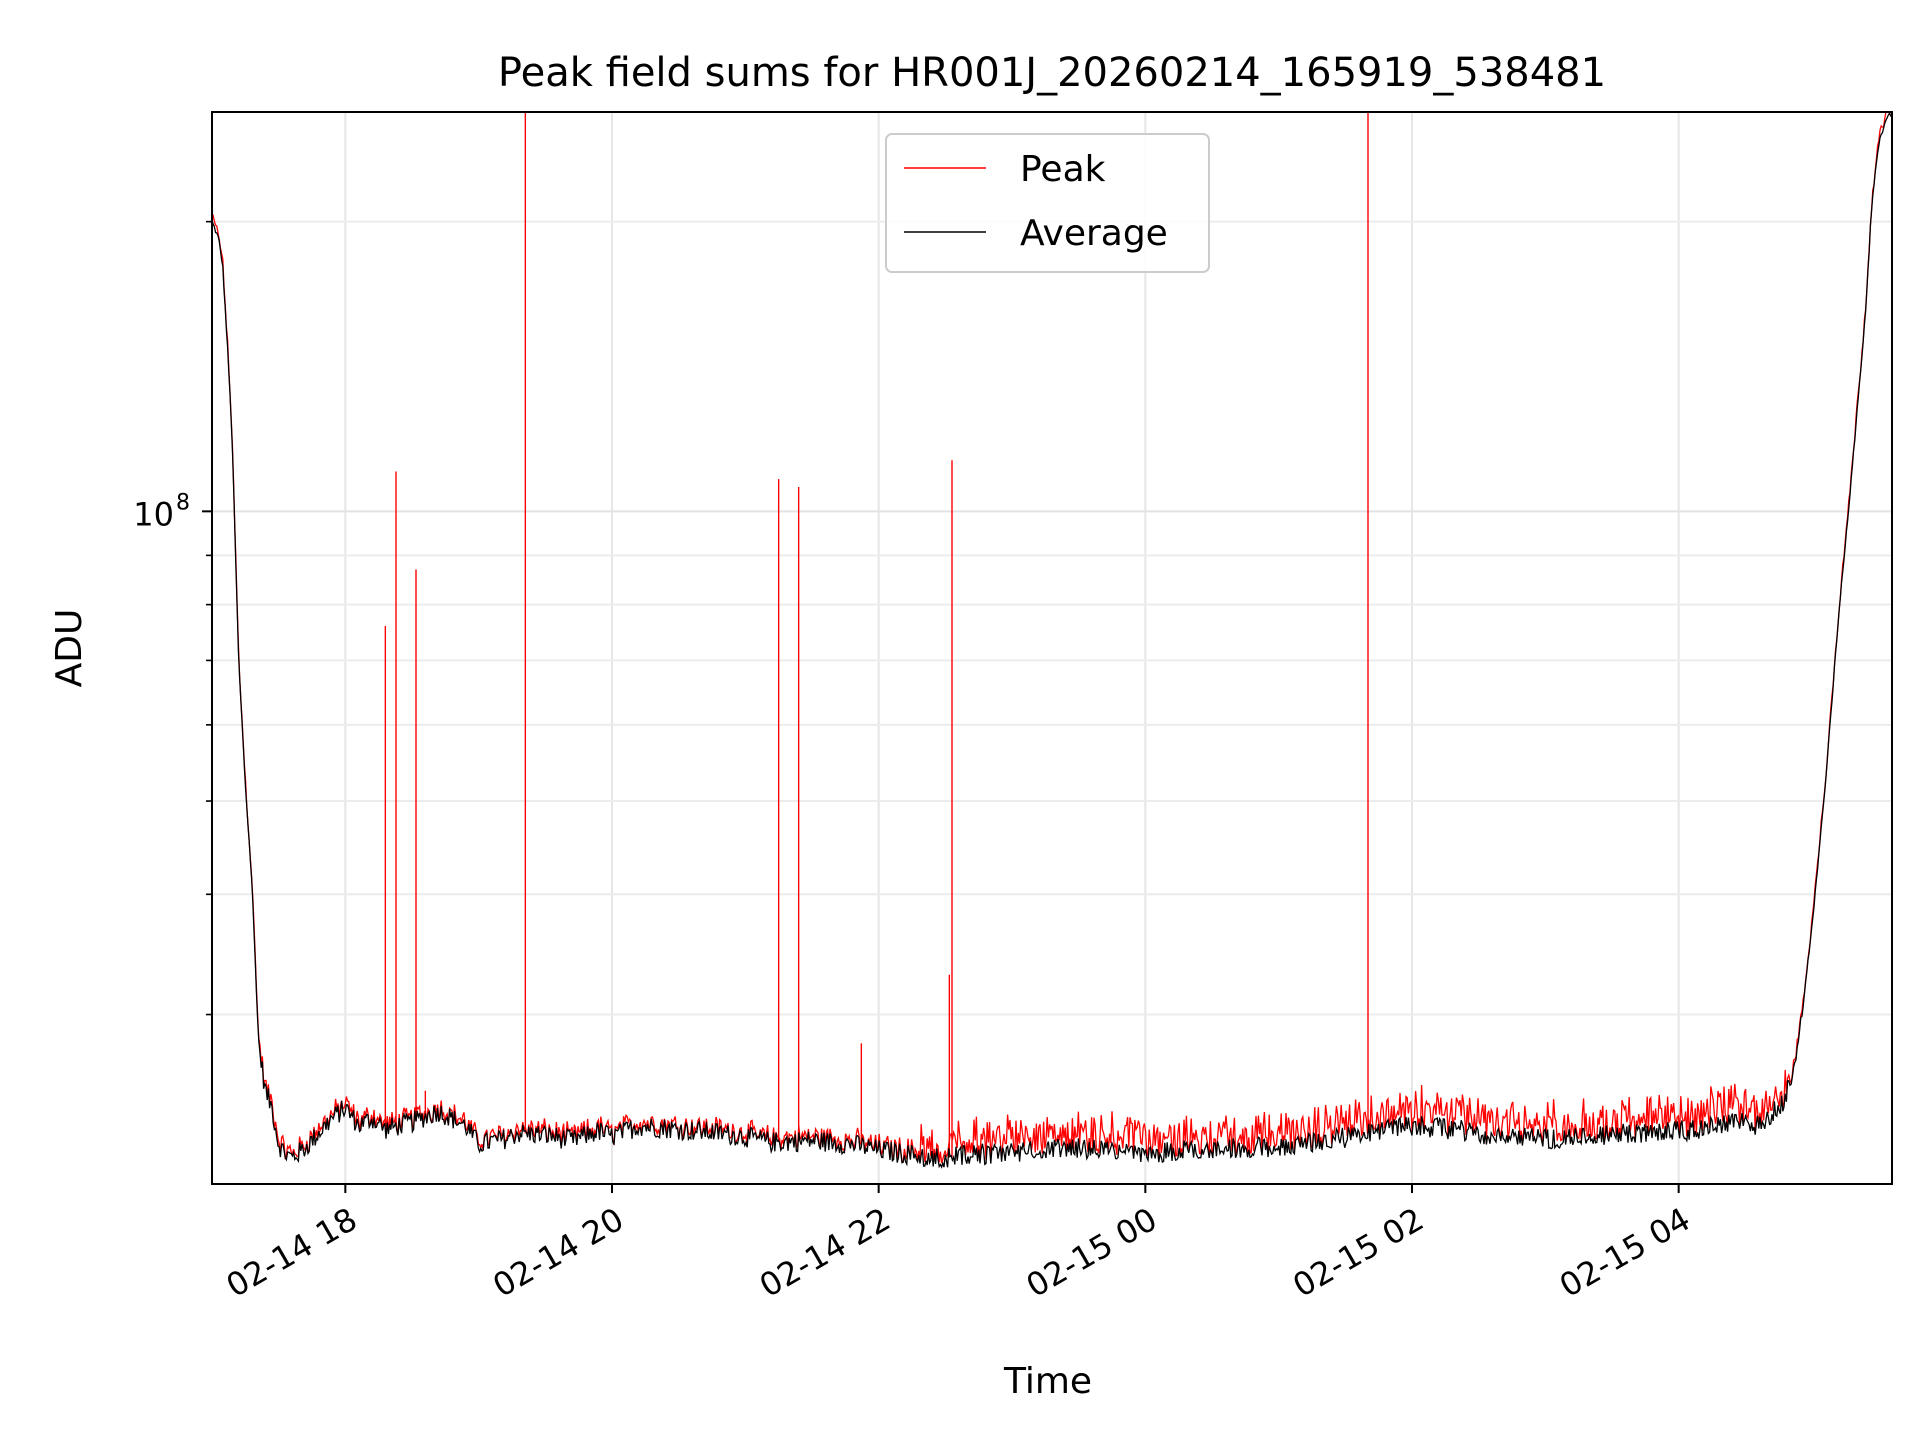 Image resolution: width=1920 pixels, height=1440 pixels. What do you see at coordinates (1063, 169) in the screenshot?
I see `legend-peak-label: Peak` at bounding box center [1063, 169].